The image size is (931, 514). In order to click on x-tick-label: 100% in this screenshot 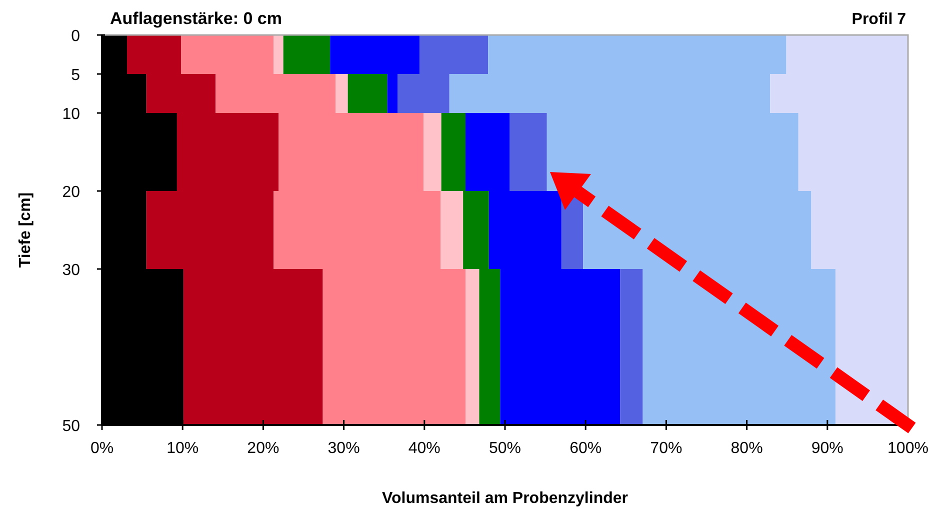, I will do `click(908, 448)`.